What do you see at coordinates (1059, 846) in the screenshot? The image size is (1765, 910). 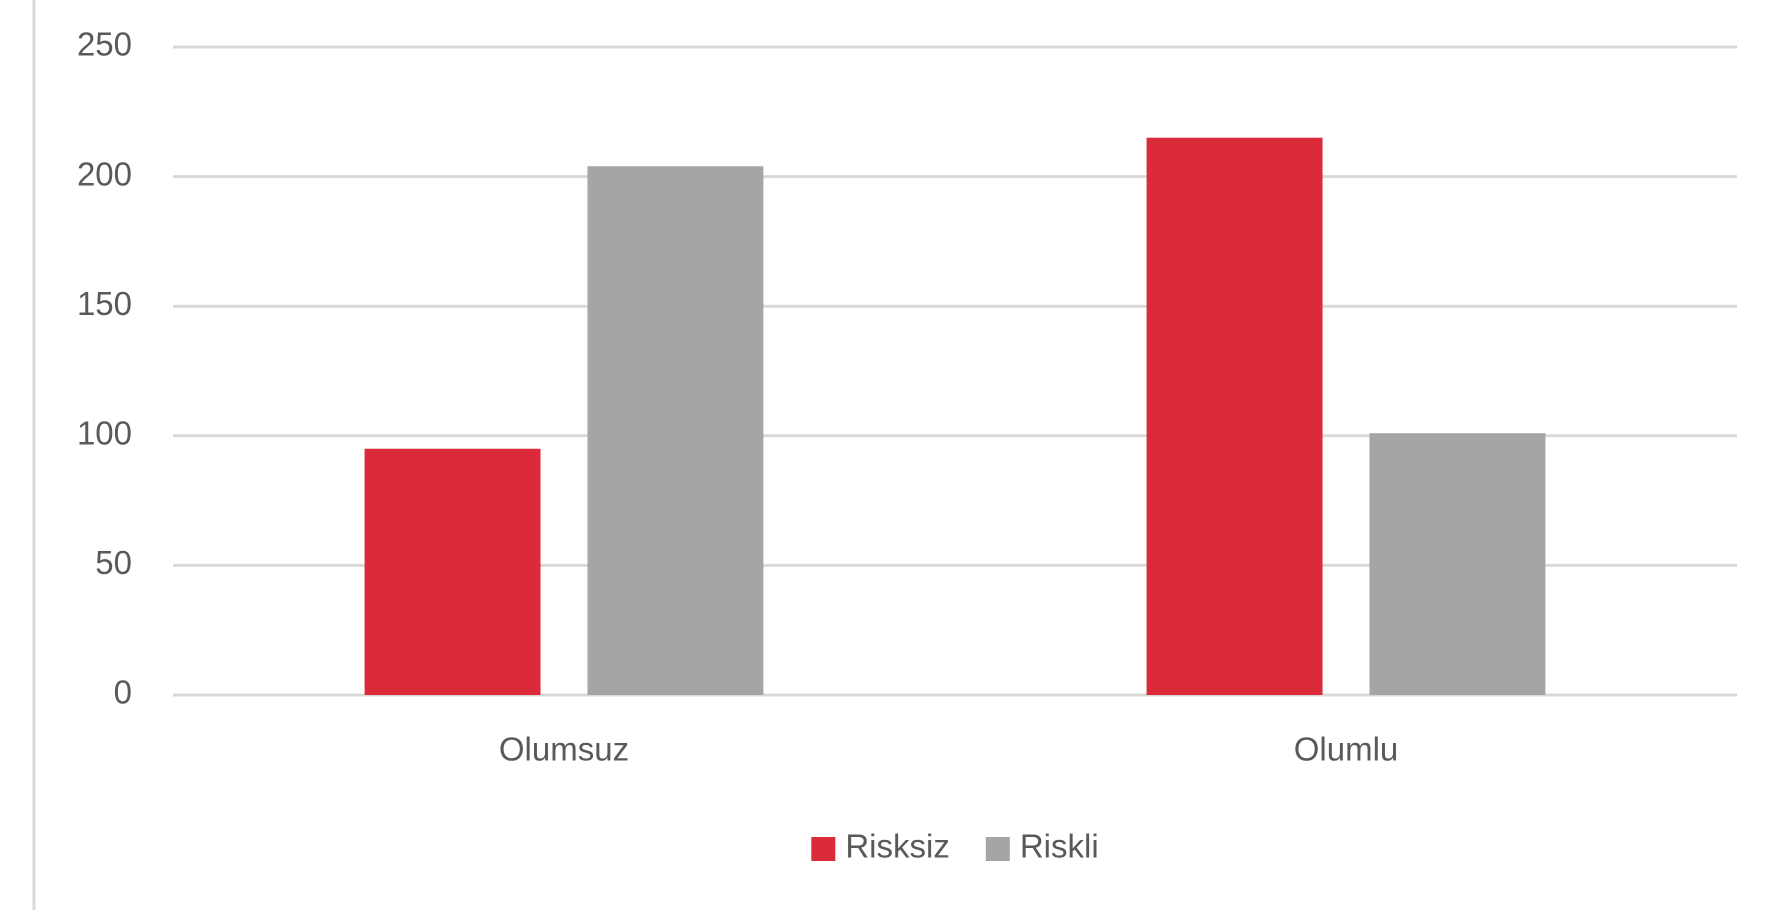 I see `legend-label: Riskli` at bounding box center [1059, 846].